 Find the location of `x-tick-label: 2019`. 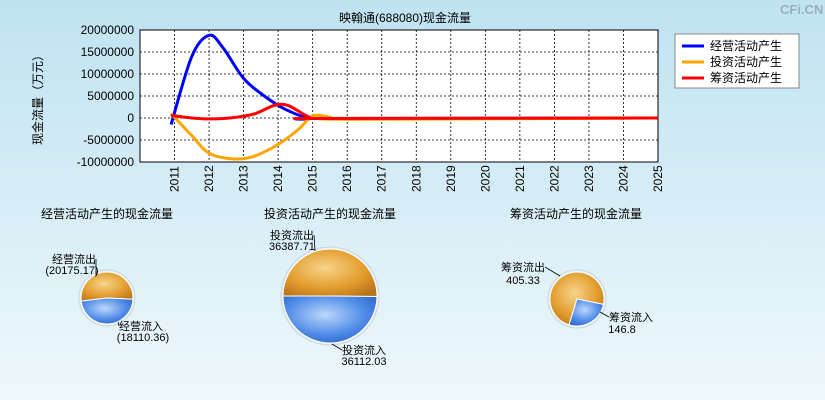

x-tick-label: 2019 is located at coordinates (451, 178).